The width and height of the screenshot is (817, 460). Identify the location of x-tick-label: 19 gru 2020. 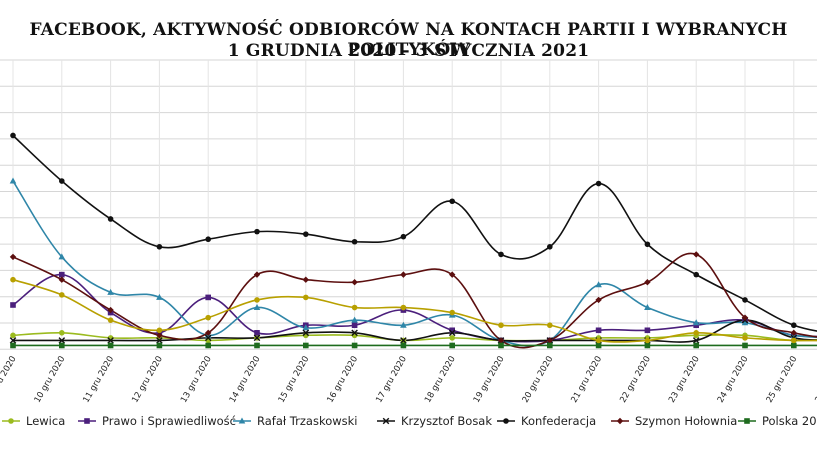
(489, 380).